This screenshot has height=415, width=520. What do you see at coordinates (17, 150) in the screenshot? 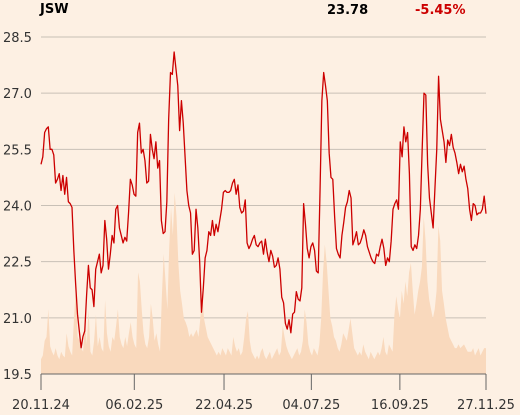
I see `y-tick-label: 25.5` at bounding box center [17, 150].